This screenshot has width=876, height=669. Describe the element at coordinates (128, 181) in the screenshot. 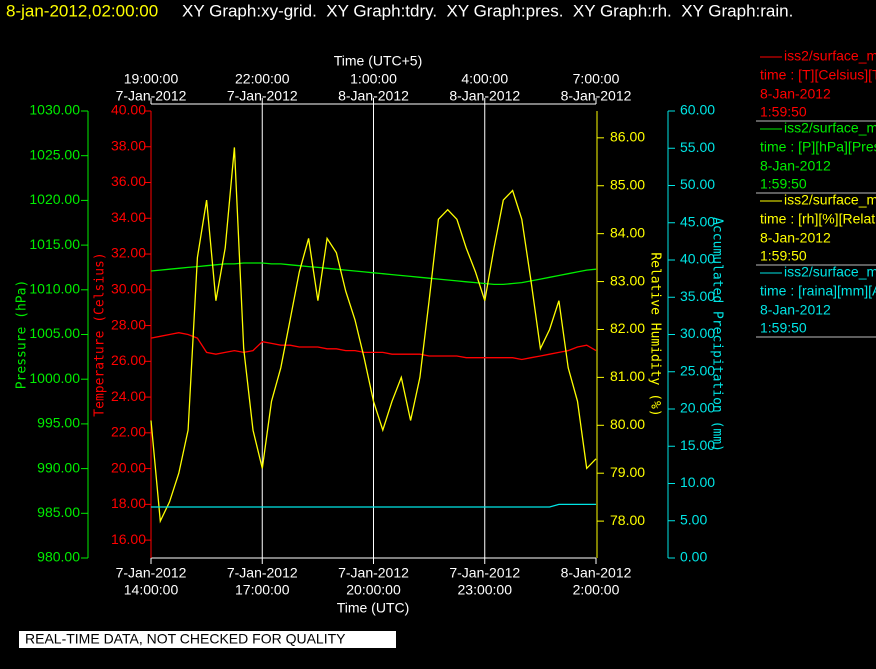

I see `y-tick-label: 36.00` at that location.